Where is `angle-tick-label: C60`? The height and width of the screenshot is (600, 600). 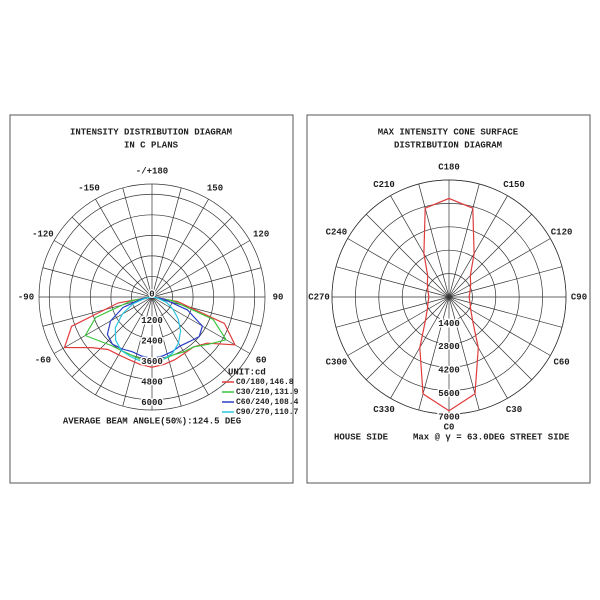
angle-tick-label: C60 is located at coordinates (561, 362).